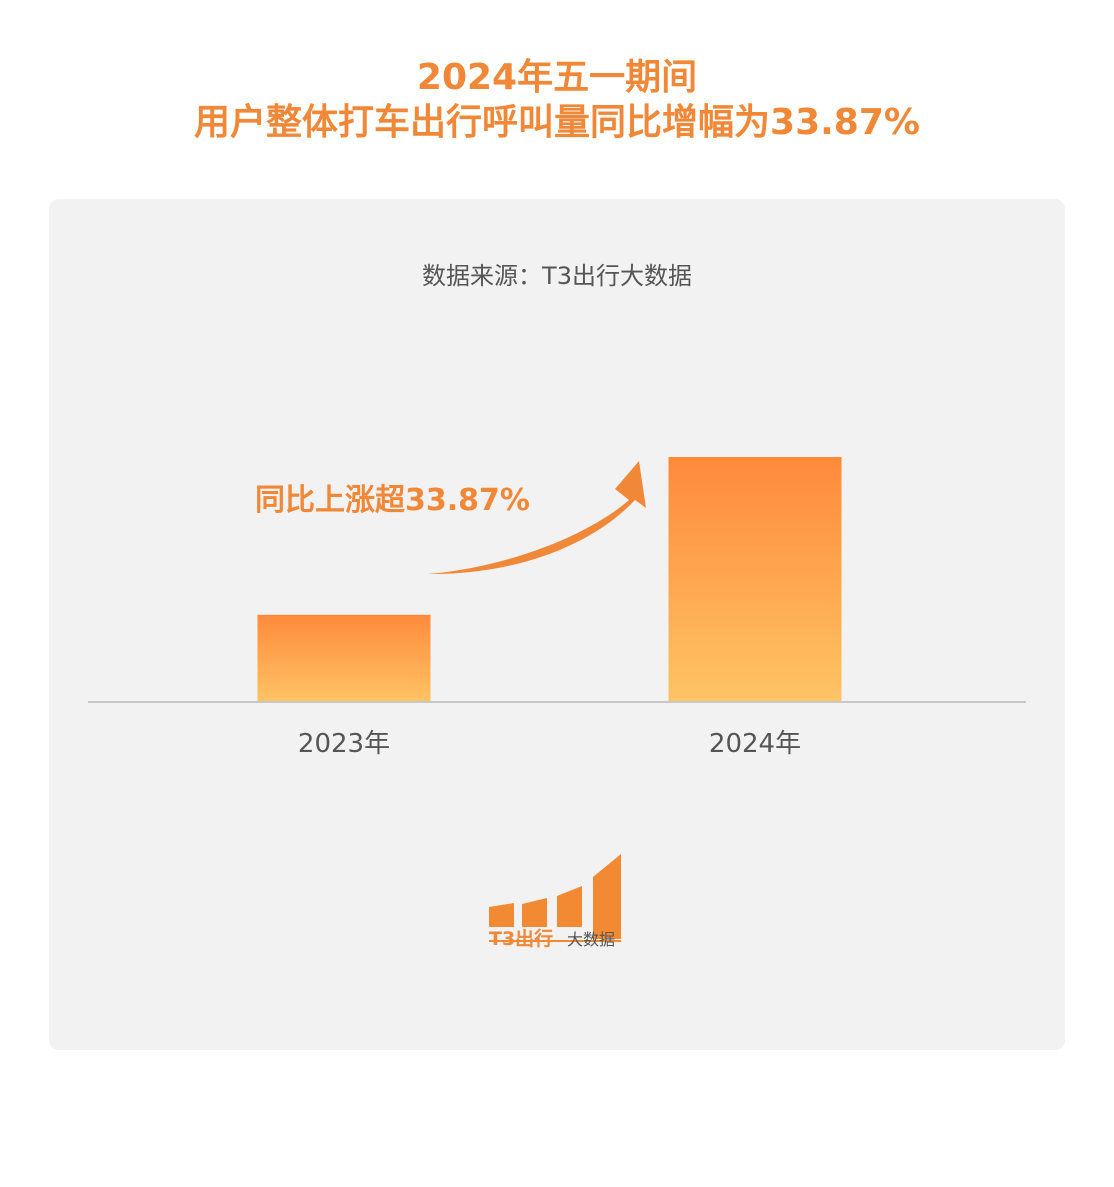 The height and width of the screenshot is (1187, 1114). Describe the element at coordinates (549, 744) in the screenshot. I see `x-axis-labels: 2023年 2024年` at that location.